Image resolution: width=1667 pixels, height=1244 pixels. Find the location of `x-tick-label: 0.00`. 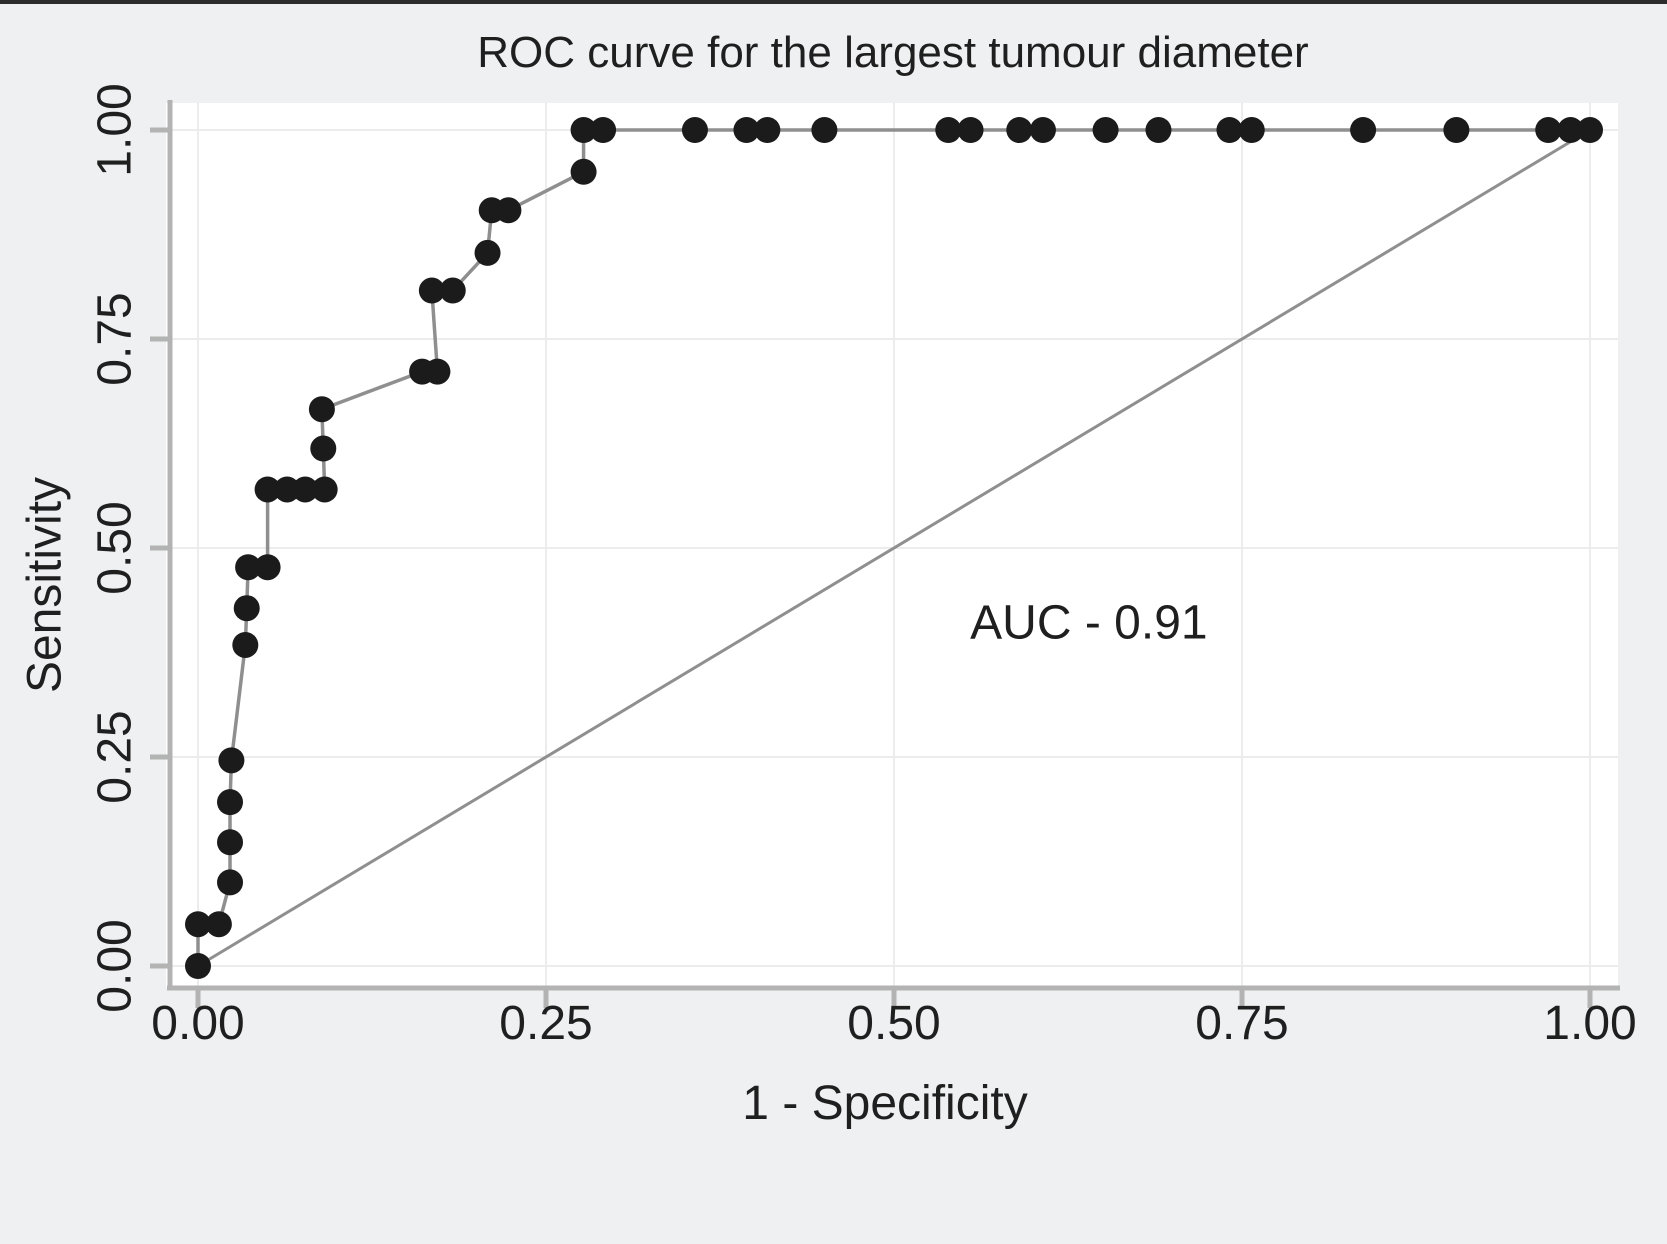

x-tick-label: 0.00 is located at coordinates (198, 1023).